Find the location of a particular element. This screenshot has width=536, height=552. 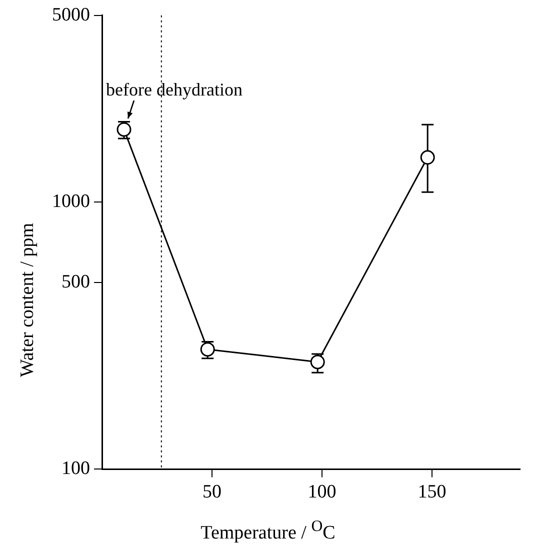

x-axis-title: Temperature / $^{O}$C is located at coordinates (268, 531).